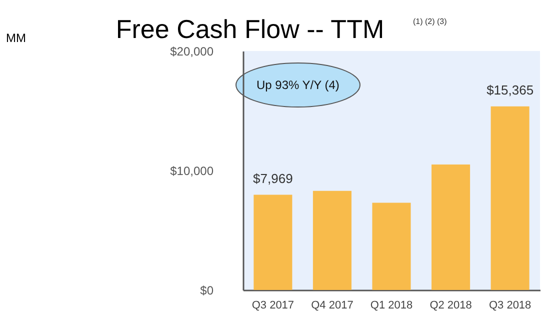  Describe the element at coordinates (16, 38) in the screenshot. I see `text: MM` at that location.